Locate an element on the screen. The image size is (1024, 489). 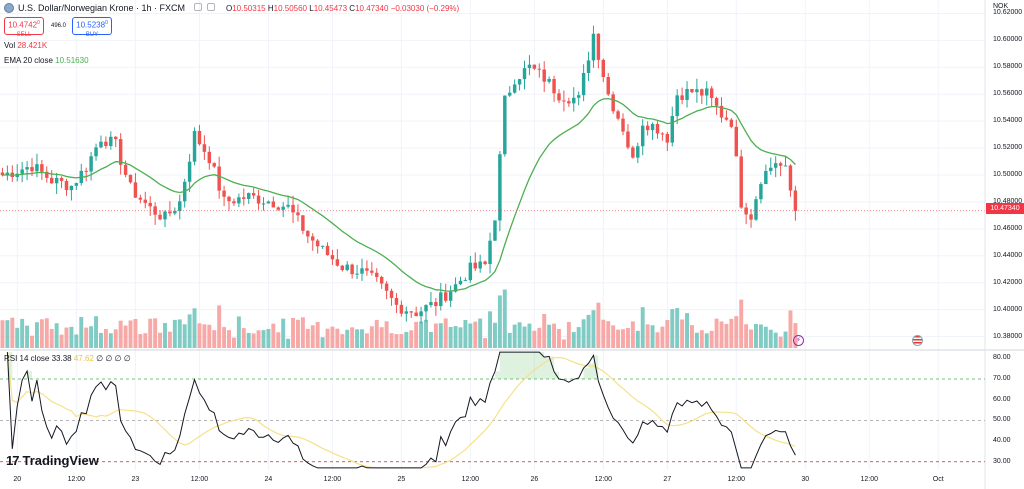
rsi-label: RSI 14 close is located at coordinates (27, 358).